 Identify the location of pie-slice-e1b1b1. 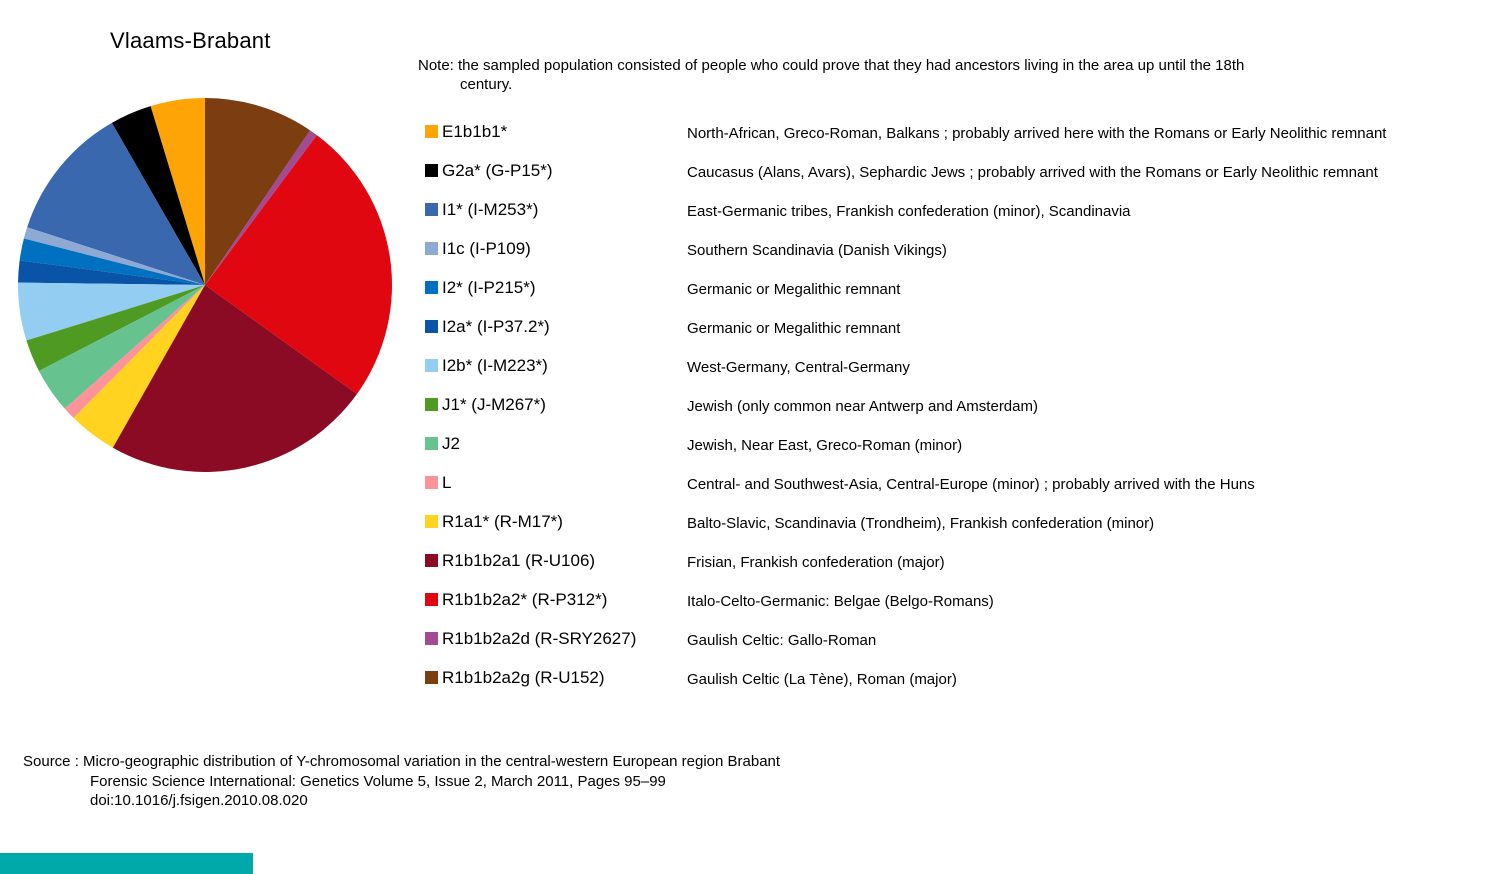
(177, 191).